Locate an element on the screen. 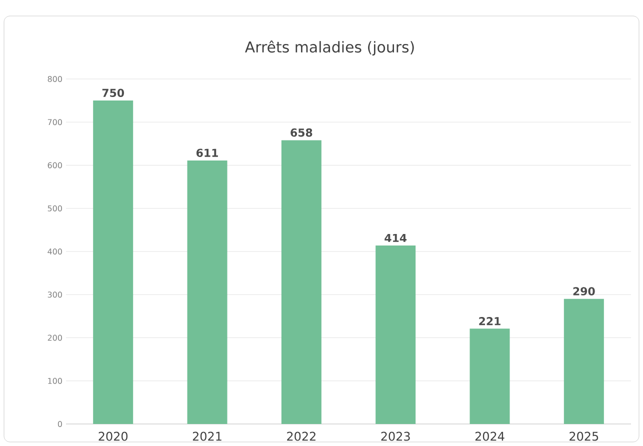 The width and height of the screenshot is (643, 446). x-tick-label: 2023 is located at coordinates (395, 436).